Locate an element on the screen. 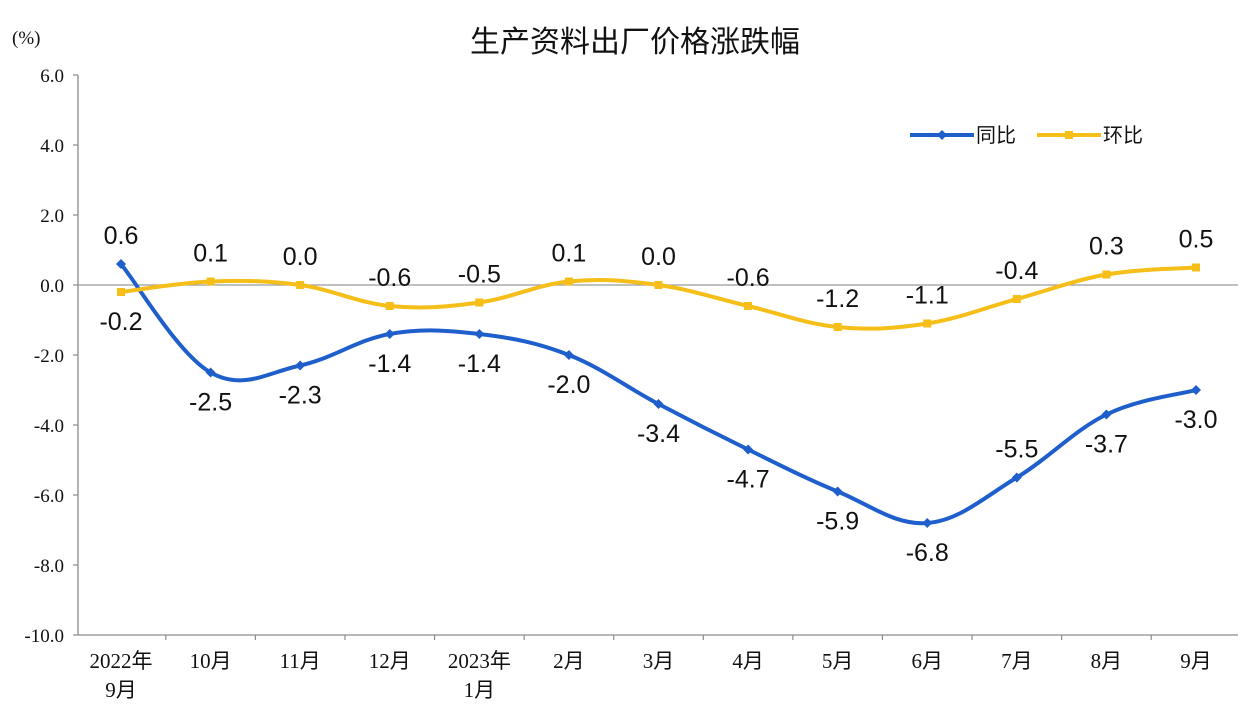  x-axis-ticks: 2022年 9月 10月 11月 12月 2023年 1月 2月 3月 4月 5月 6月 7月 8月 9月 is located at coordinates (651, 668).